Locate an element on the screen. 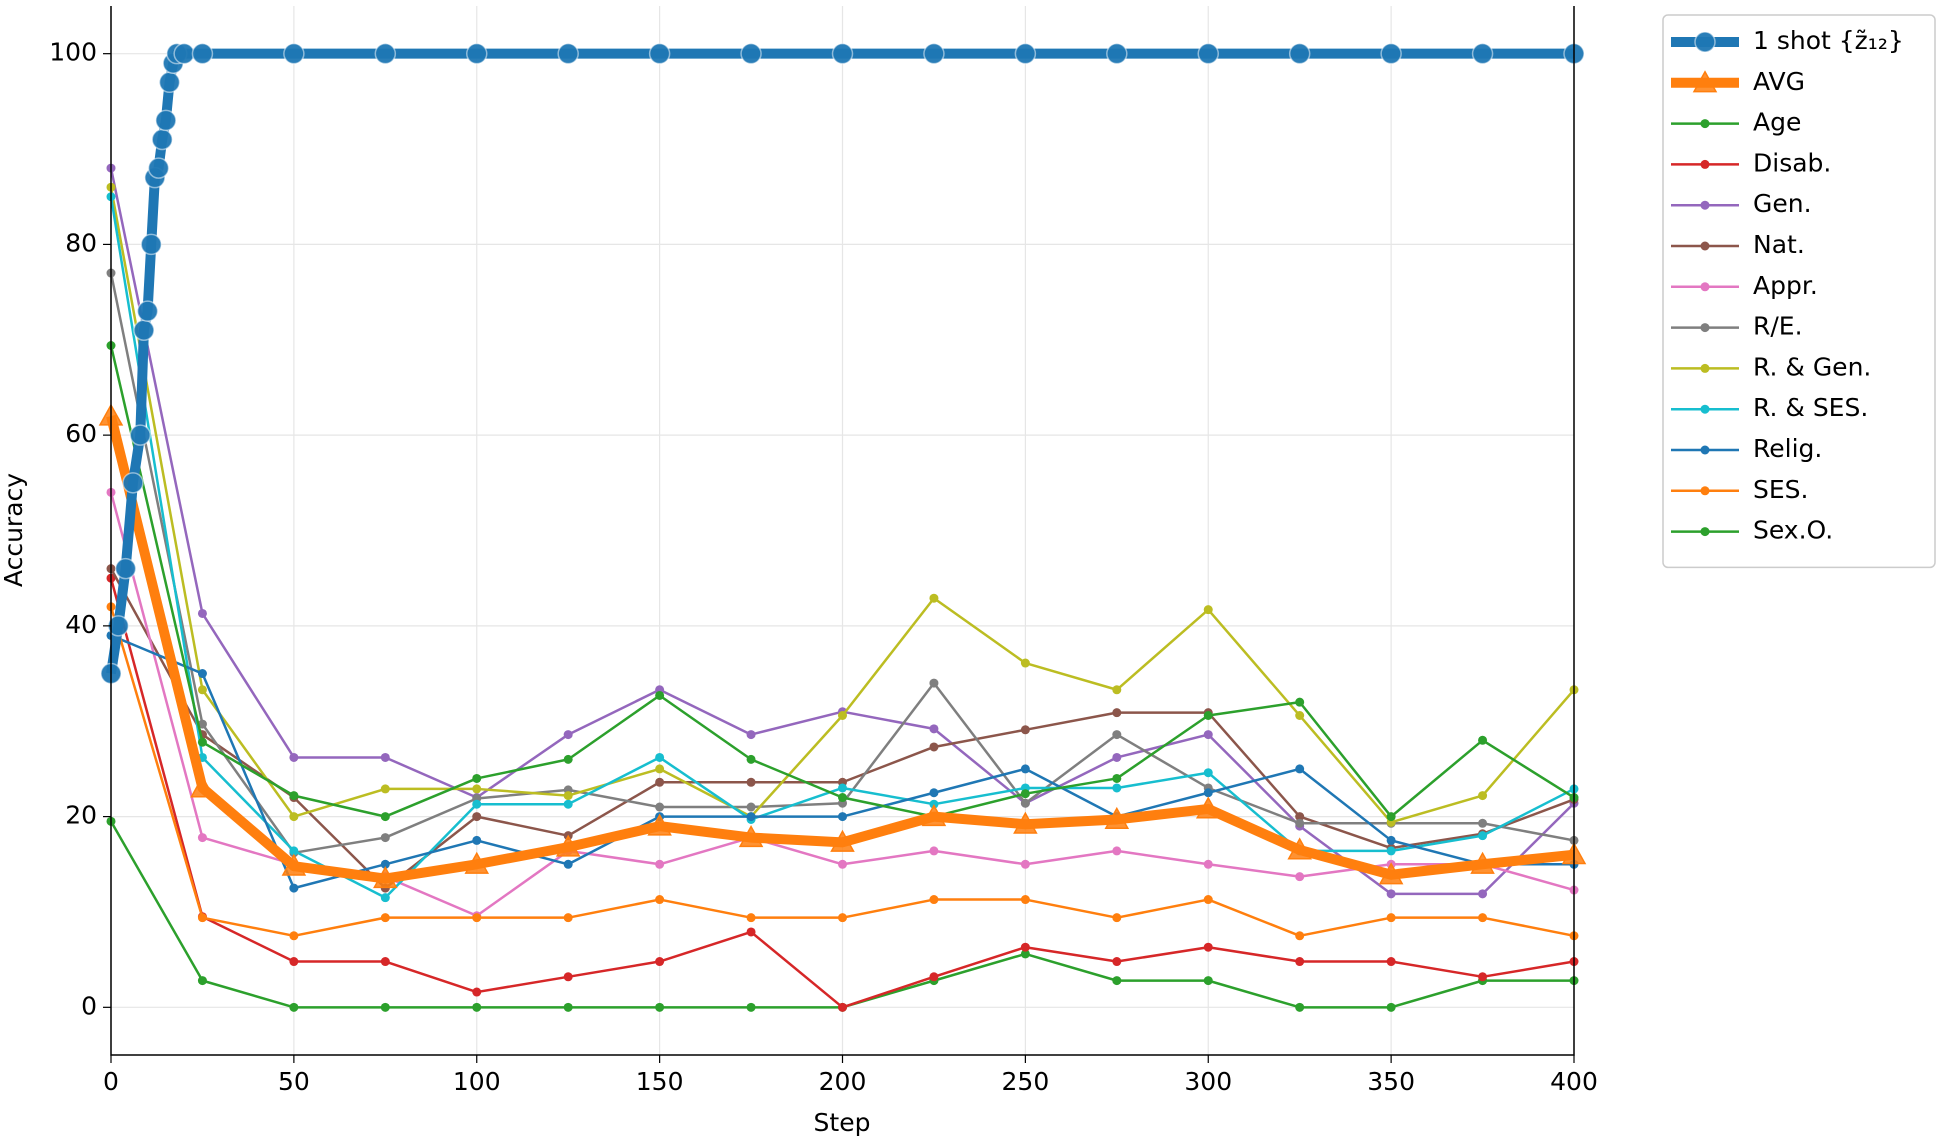 The width and height of the screenshot is (1939, 1142). legend-label: SES. is located at coordinates (1780, 489).